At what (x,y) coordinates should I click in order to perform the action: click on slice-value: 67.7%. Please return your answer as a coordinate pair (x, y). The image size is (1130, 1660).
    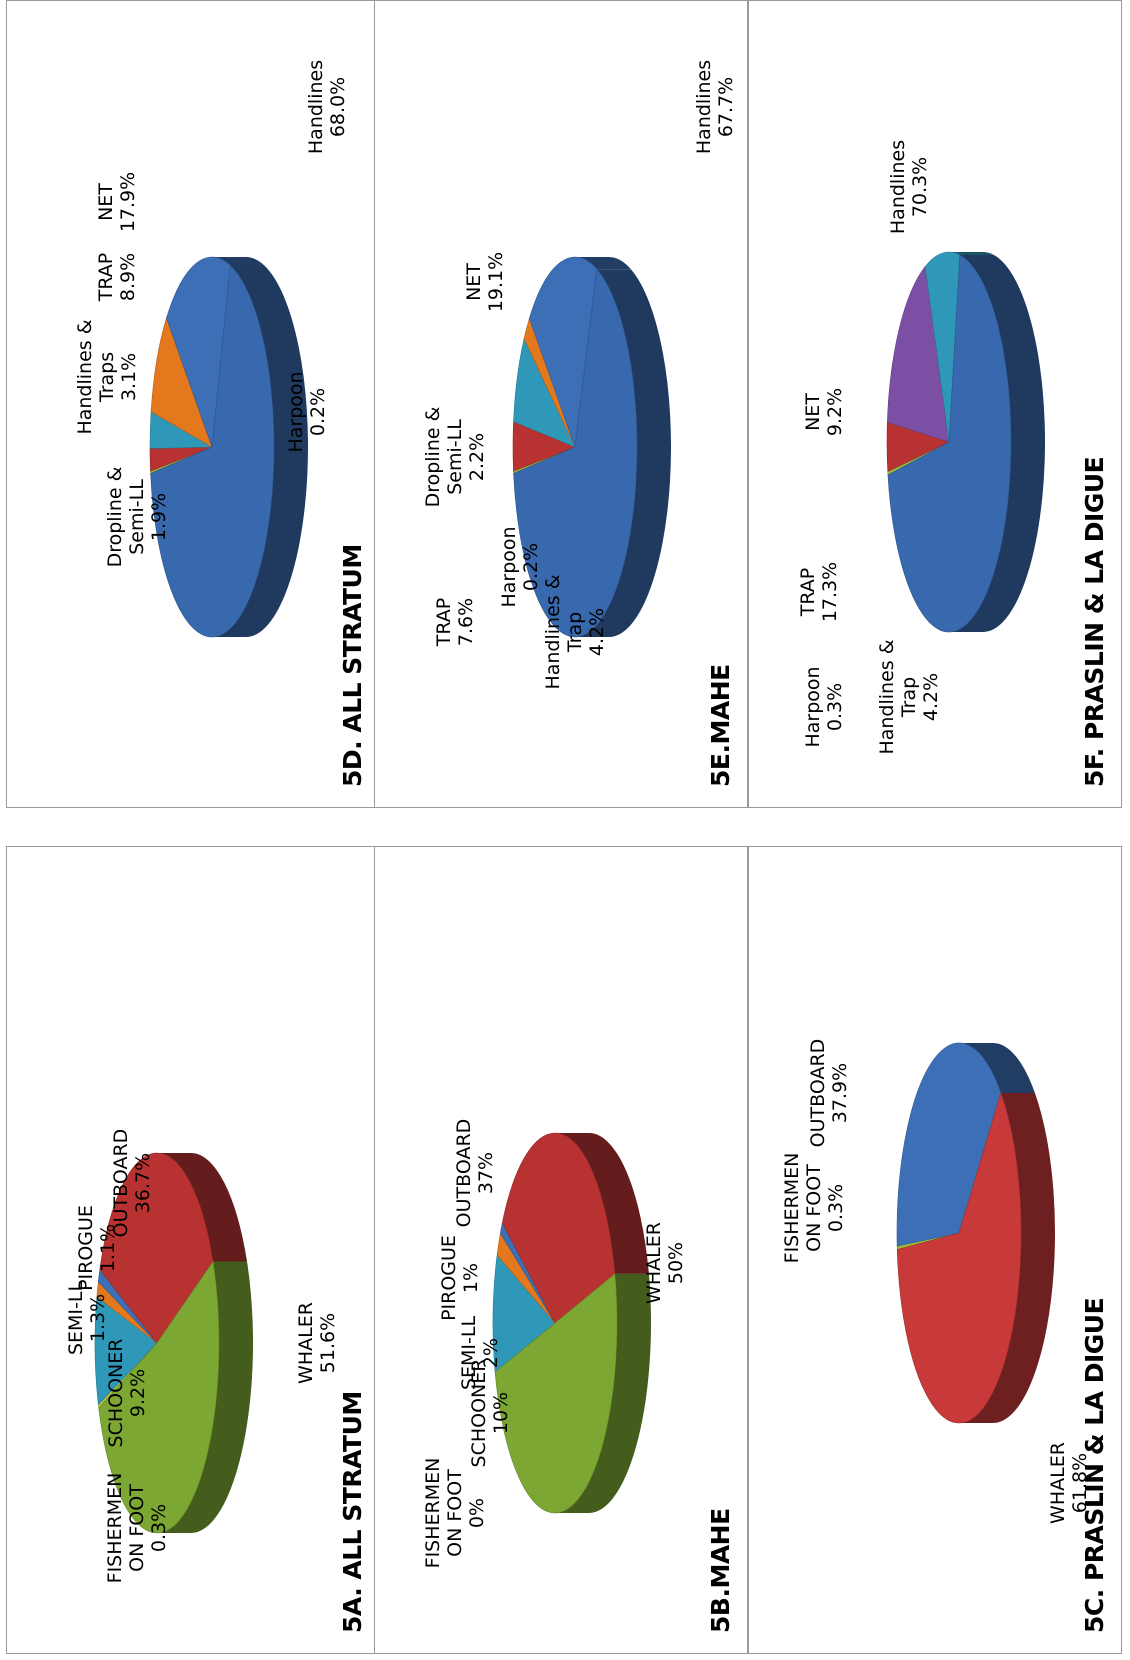
    Looking at the image, I should click on (726, 107).